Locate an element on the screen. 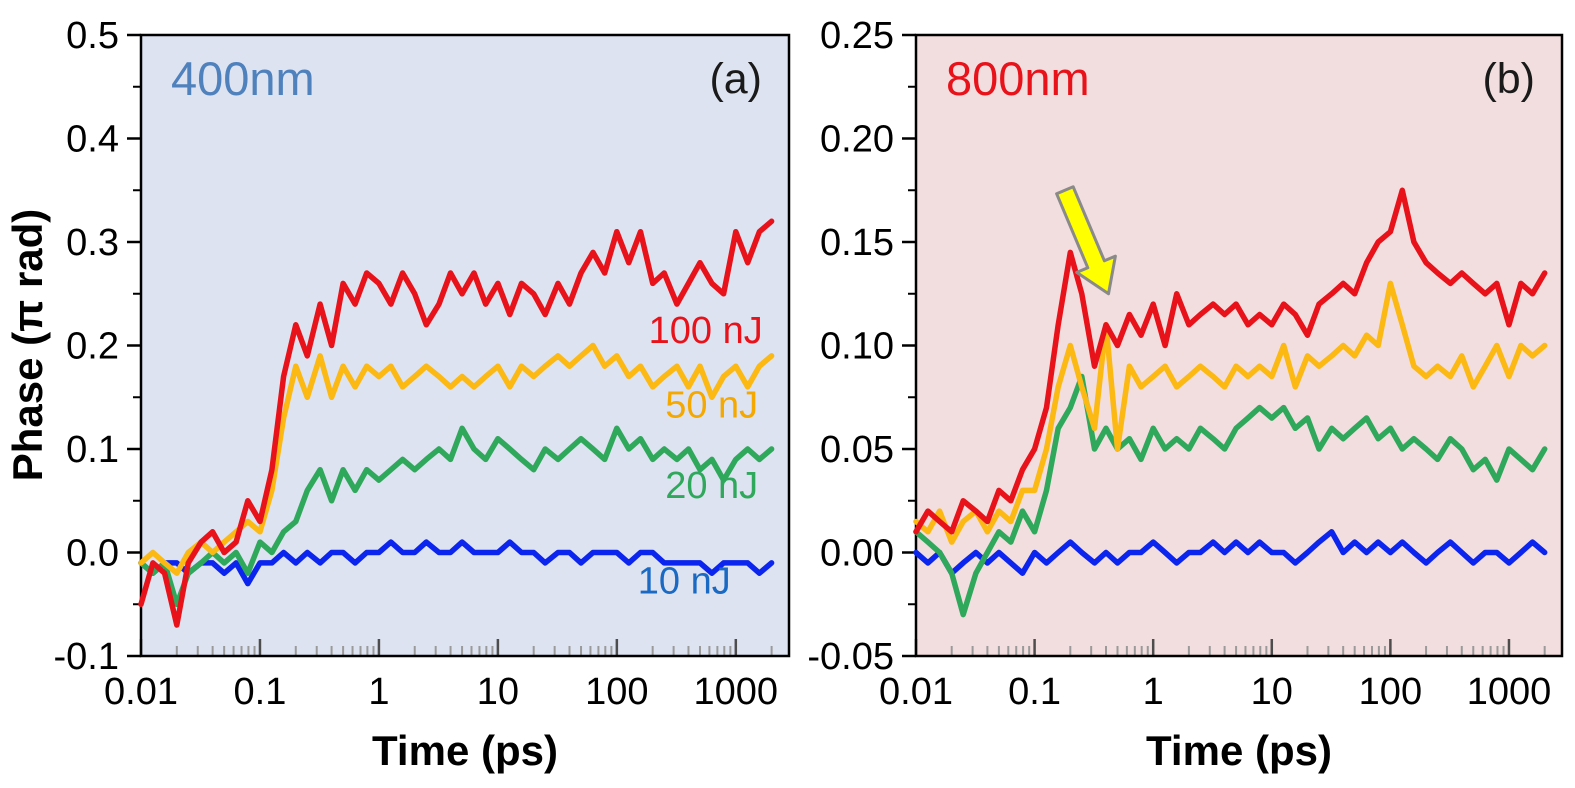  y-tick-label: 0.20 is located at coordinates (857, 140).